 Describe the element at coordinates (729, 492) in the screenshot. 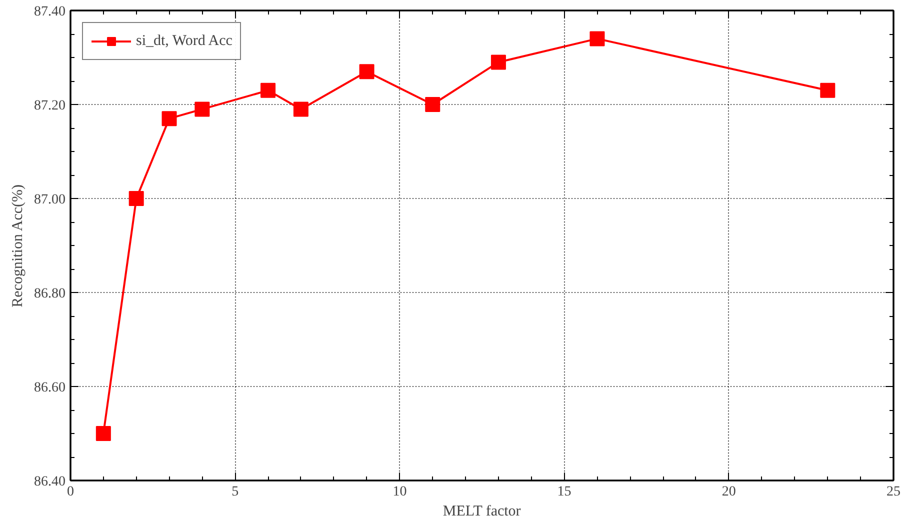

I see `x-tick-label: 20` at that location.